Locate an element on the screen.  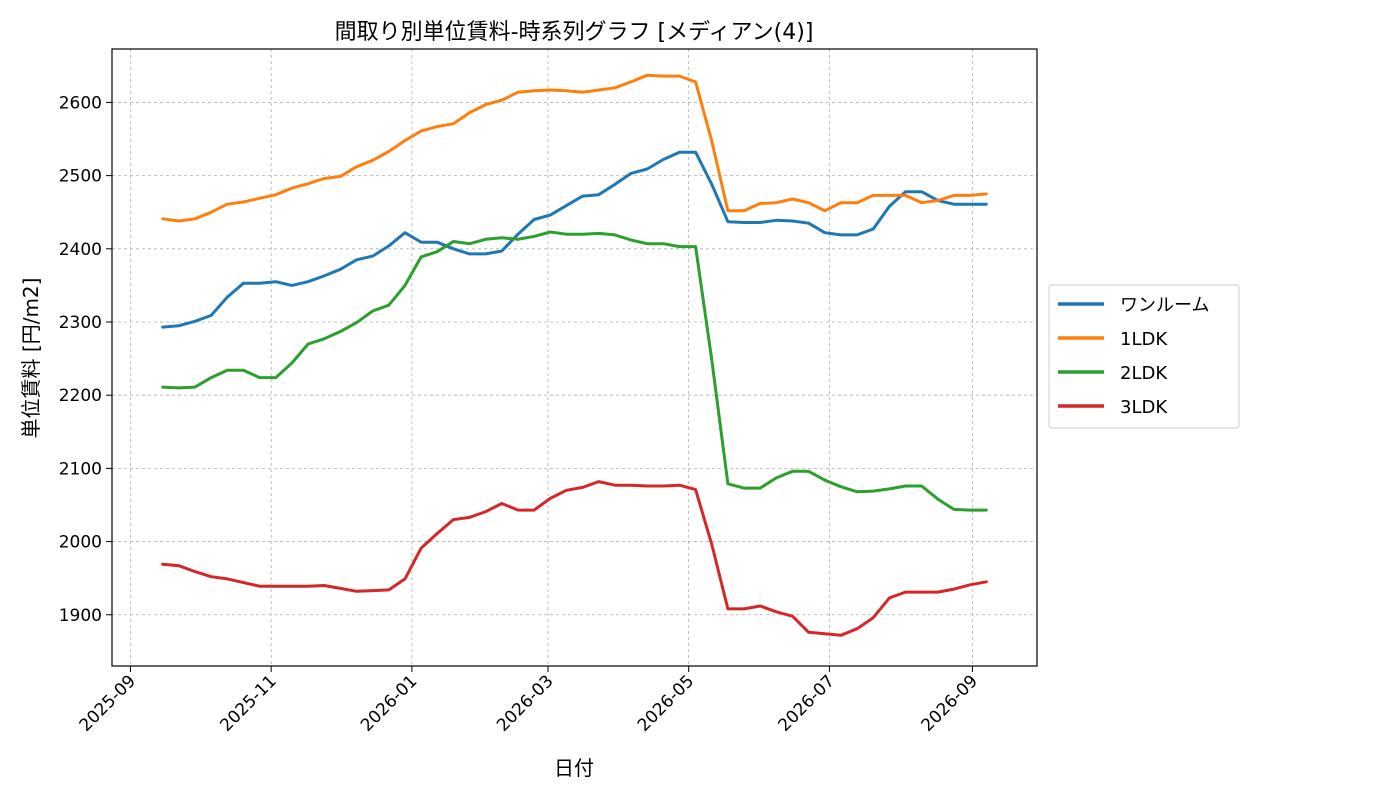
legend: ワンルーム 1LDK 2LDK 3LDK is located at coordinates (1144, 356).